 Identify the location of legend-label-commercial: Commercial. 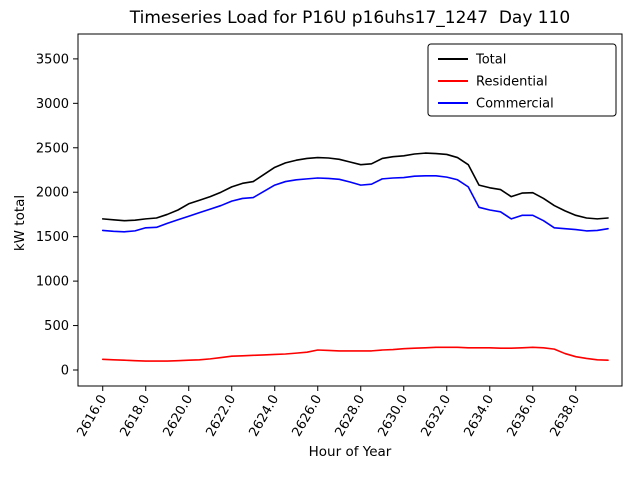
(515, 104).